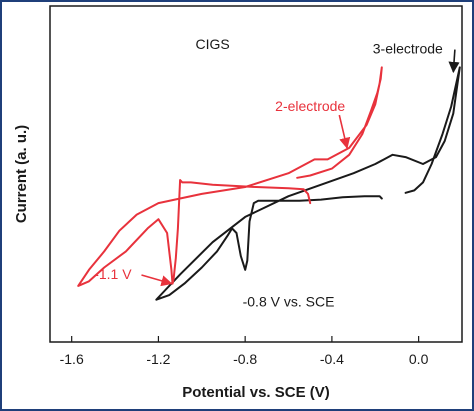 The width and height of the screenshot is (474, 411). I want to click on y-axis-title: Current (a. u.), so click(21, 174).